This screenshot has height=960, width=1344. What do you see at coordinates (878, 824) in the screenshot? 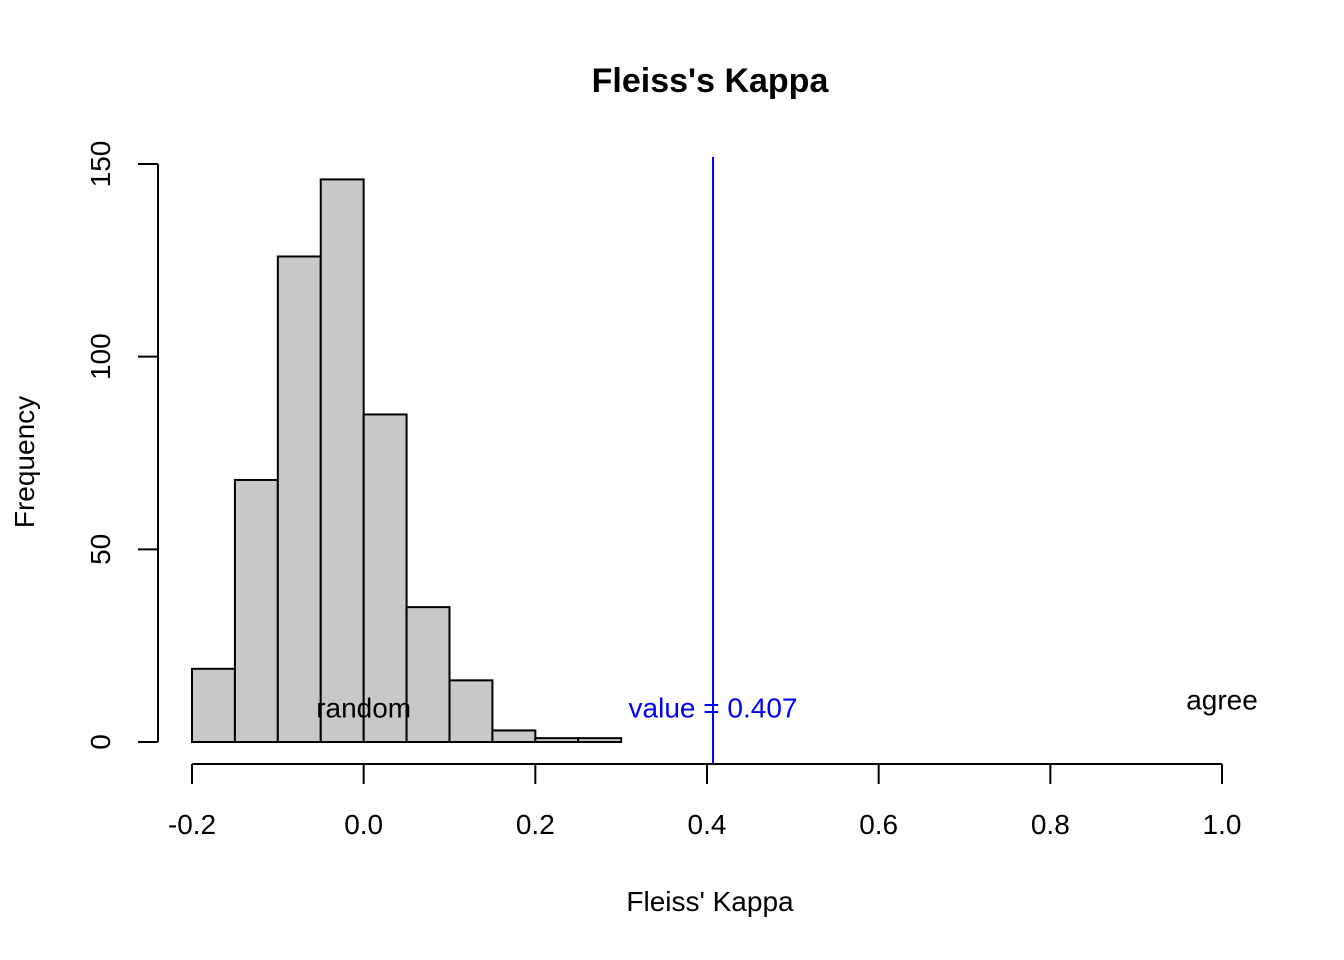
I see `x-tick-label-4: 0.6` at bounding box center [878, 824].